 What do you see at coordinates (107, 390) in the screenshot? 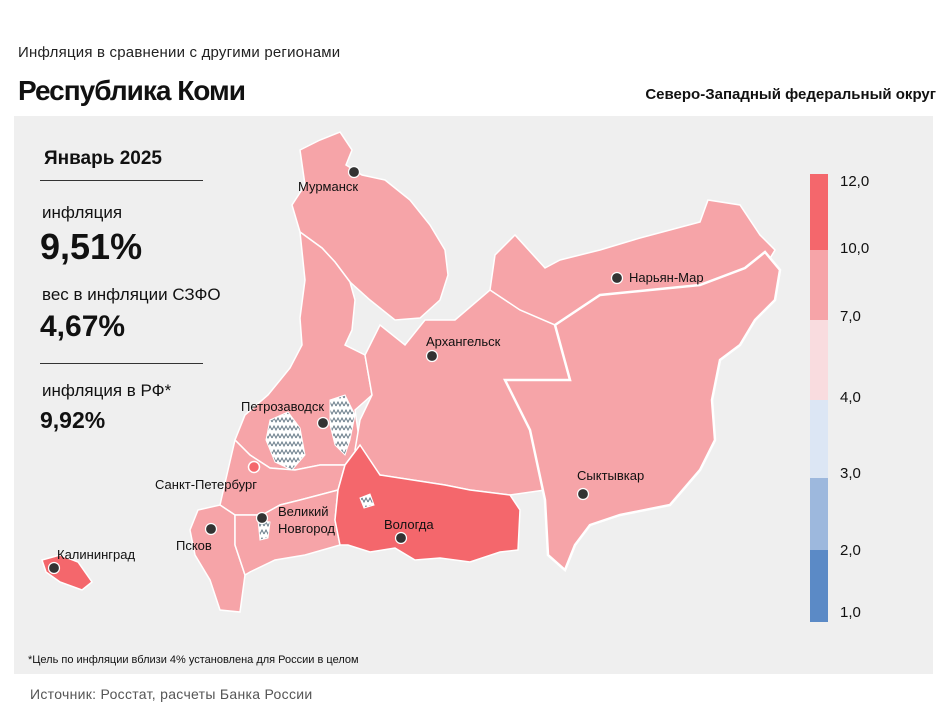
I see `rf-inflation-label: инфляция в РФ*` at bounding box center [107, 390].